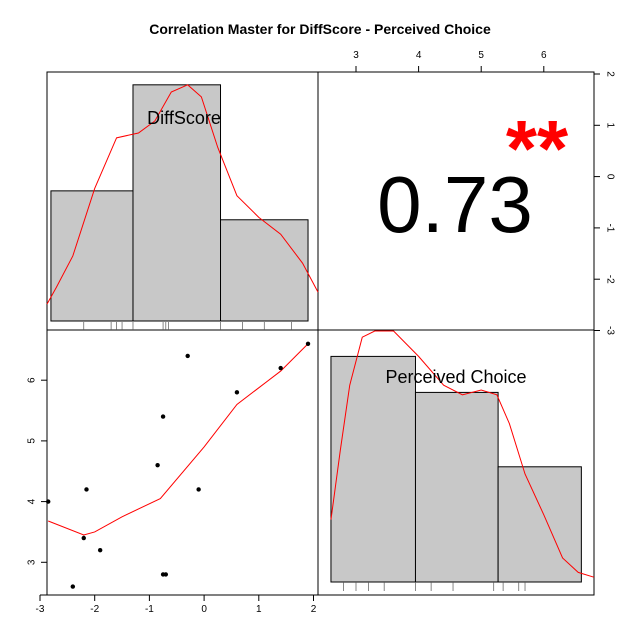 This screenshot has height=640, width=640. I want to click on top-axis-tick-label: 4, so click(419, 55).